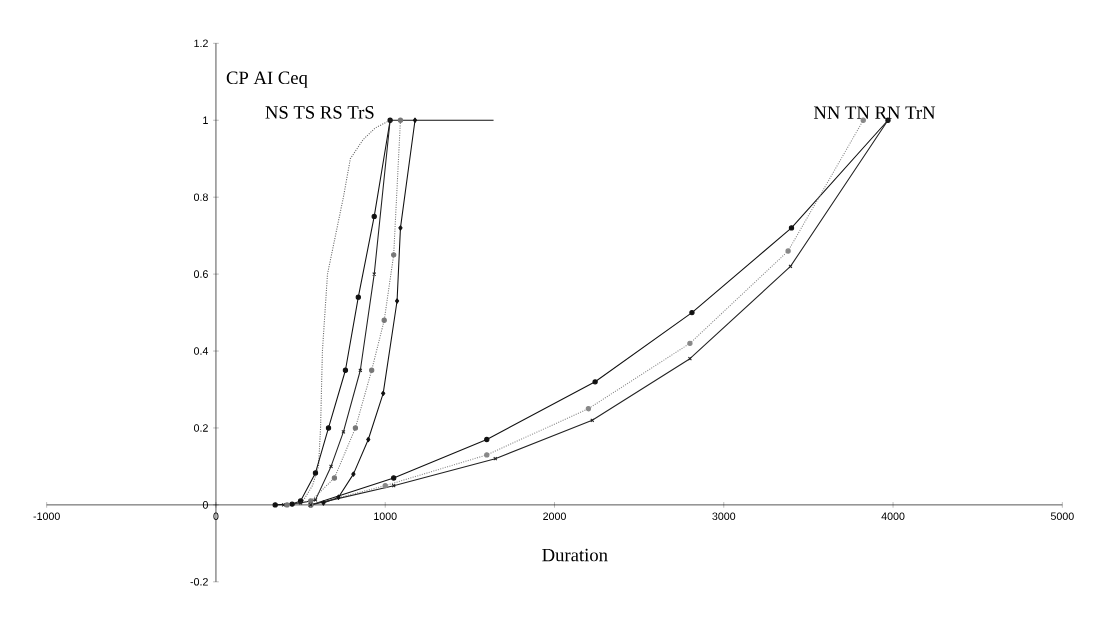 The image size is (1093, 640). I want to click on y-tick-label: 1, so click(205, 120).